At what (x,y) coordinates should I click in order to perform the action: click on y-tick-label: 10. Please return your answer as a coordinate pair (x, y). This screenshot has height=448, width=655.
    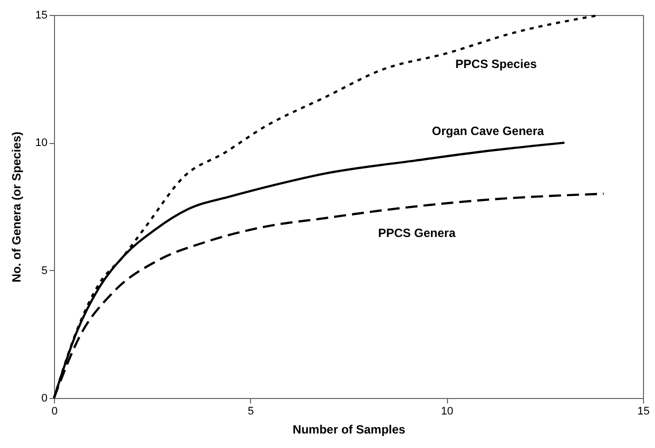
    Looking at the image, I should click on (41, 143).